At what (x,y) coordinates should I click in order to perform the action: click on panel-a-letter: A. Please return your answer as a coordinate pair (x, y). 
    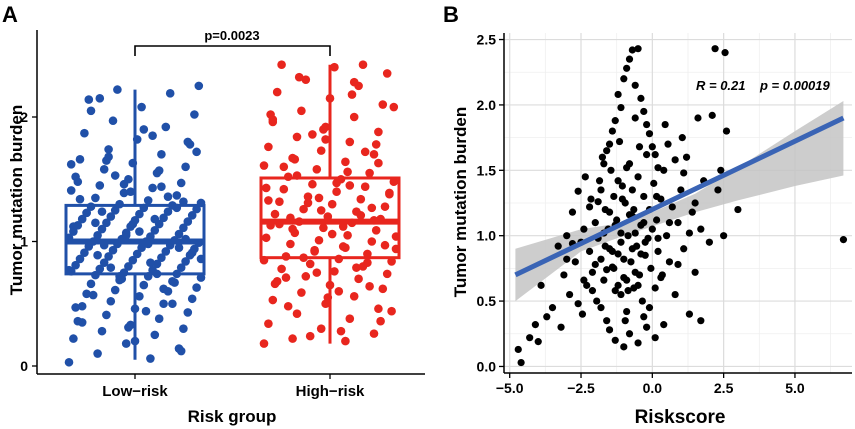
    Looking at the image, I should click on (10, 14).